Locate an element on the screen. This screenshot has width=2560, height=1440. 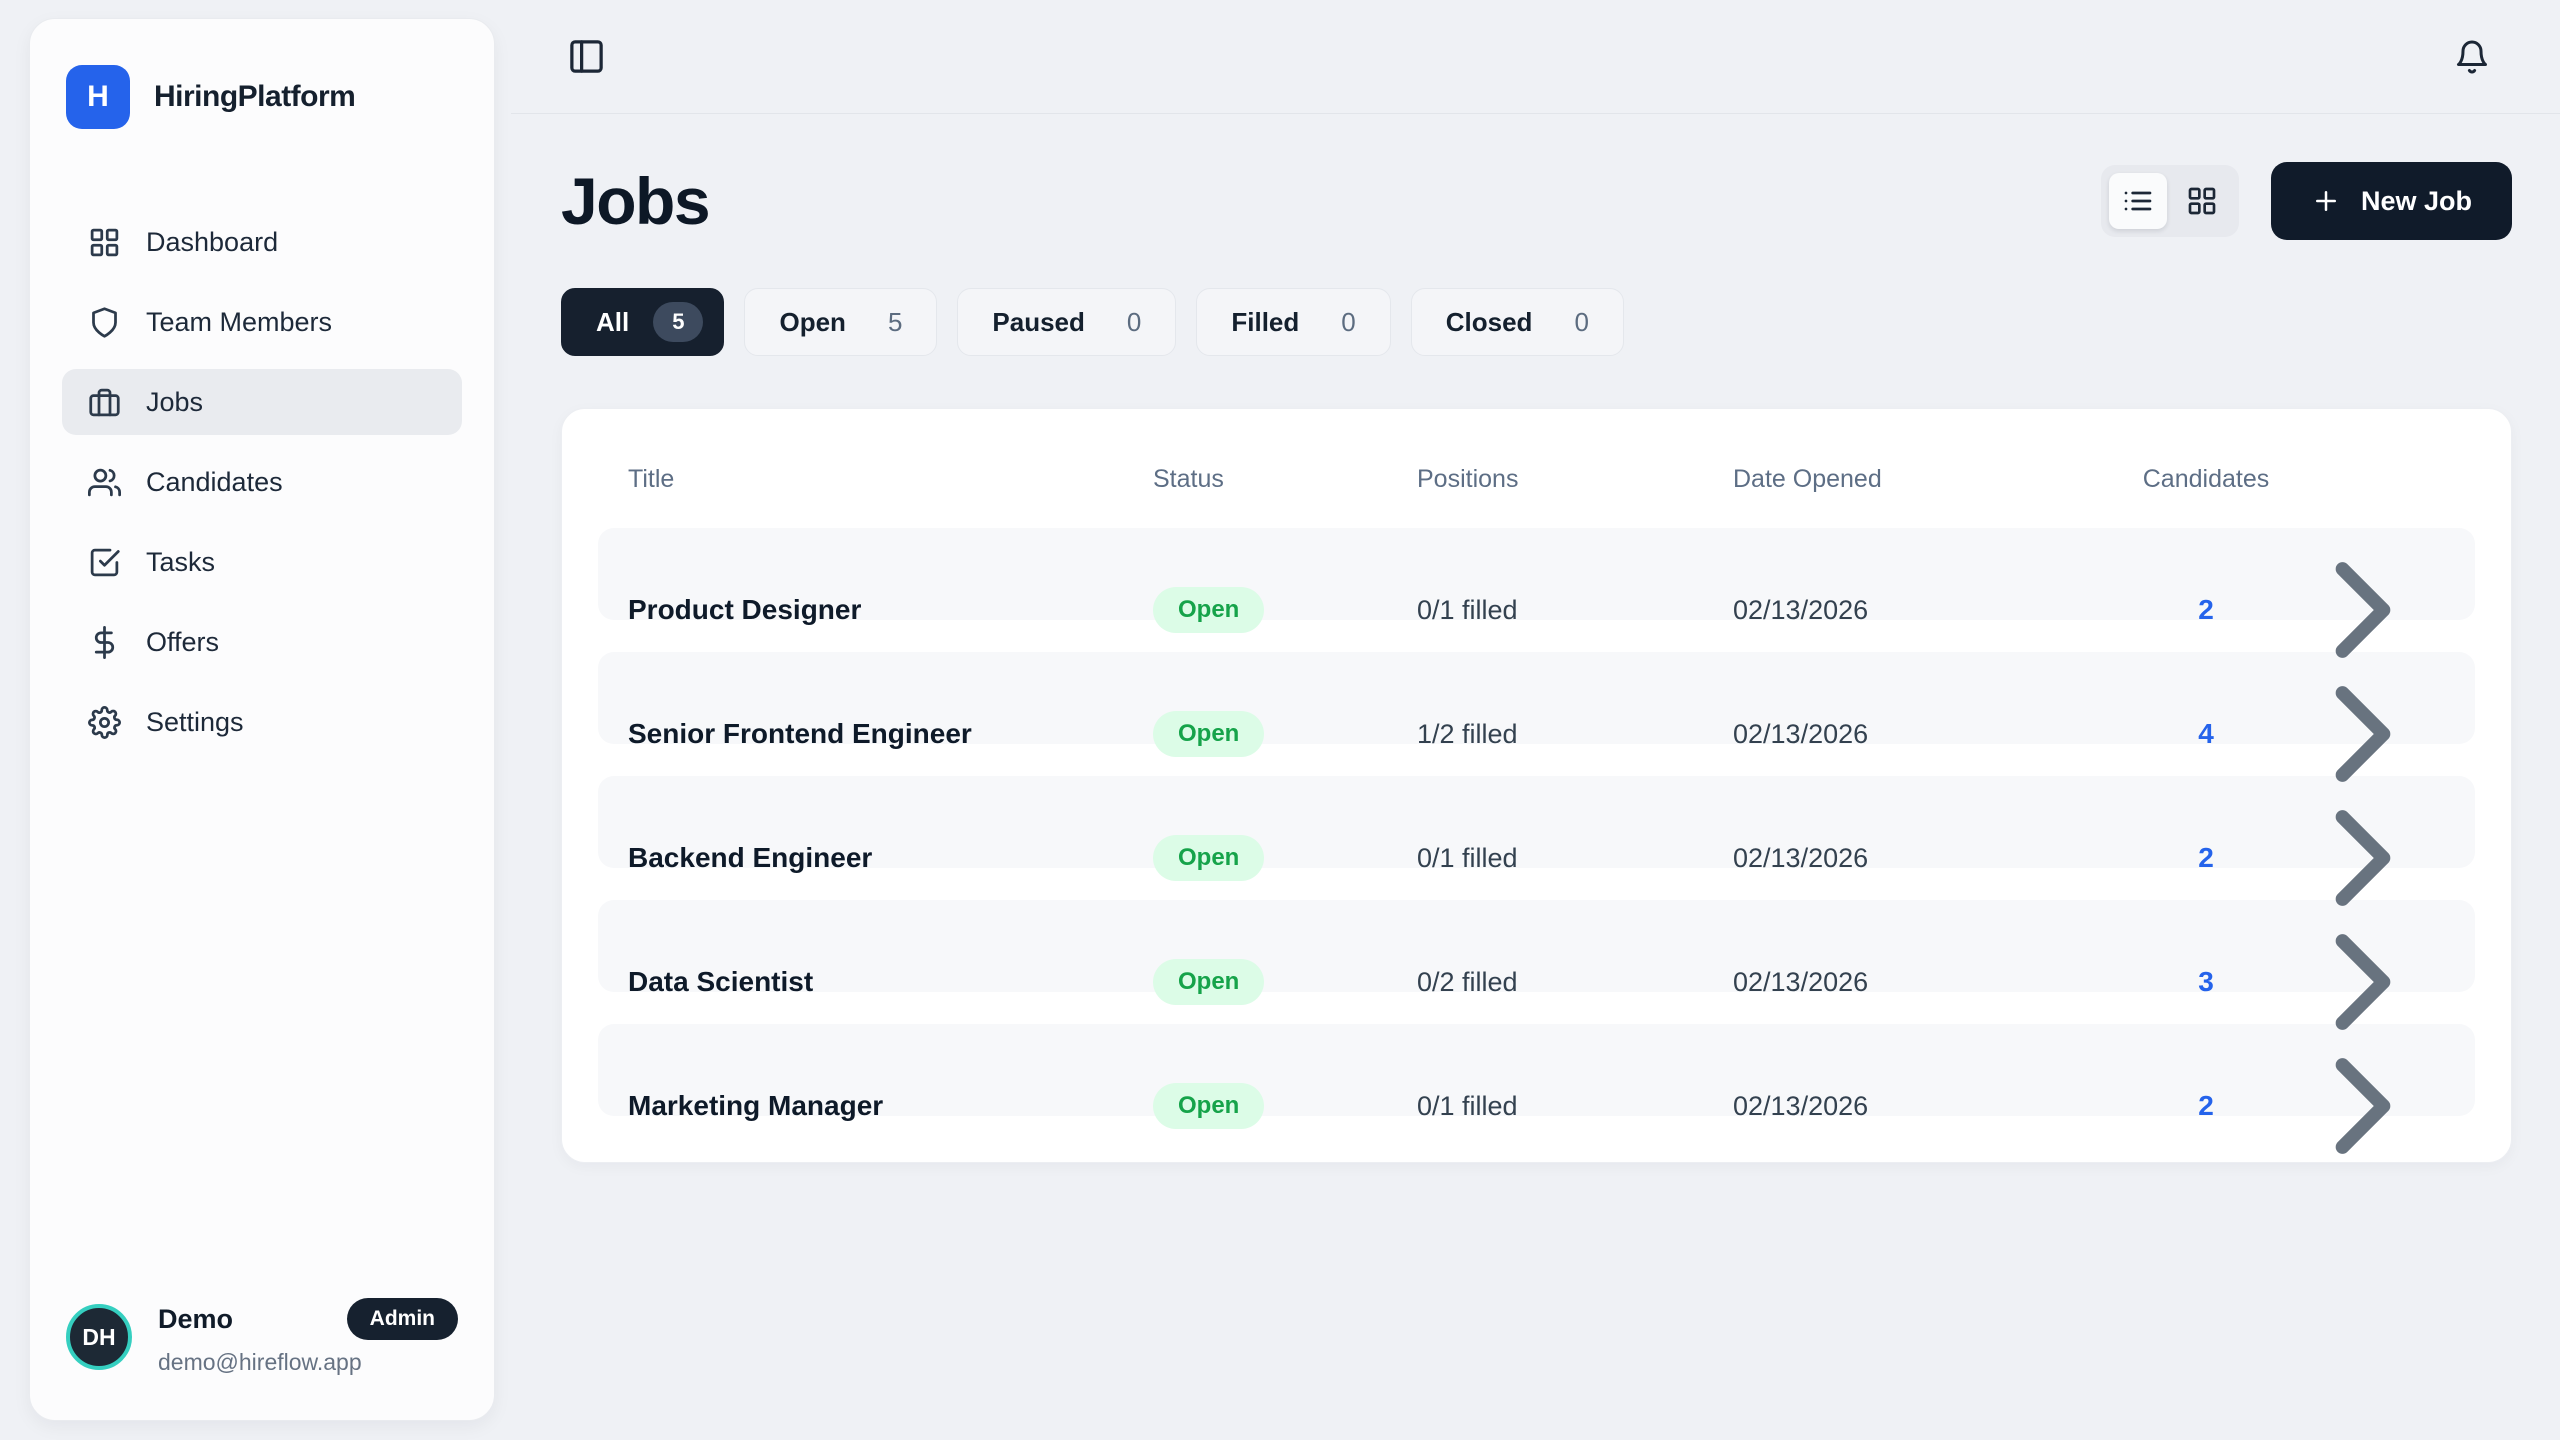
new-job-button: New Job is located at coordinates (2391, 201).